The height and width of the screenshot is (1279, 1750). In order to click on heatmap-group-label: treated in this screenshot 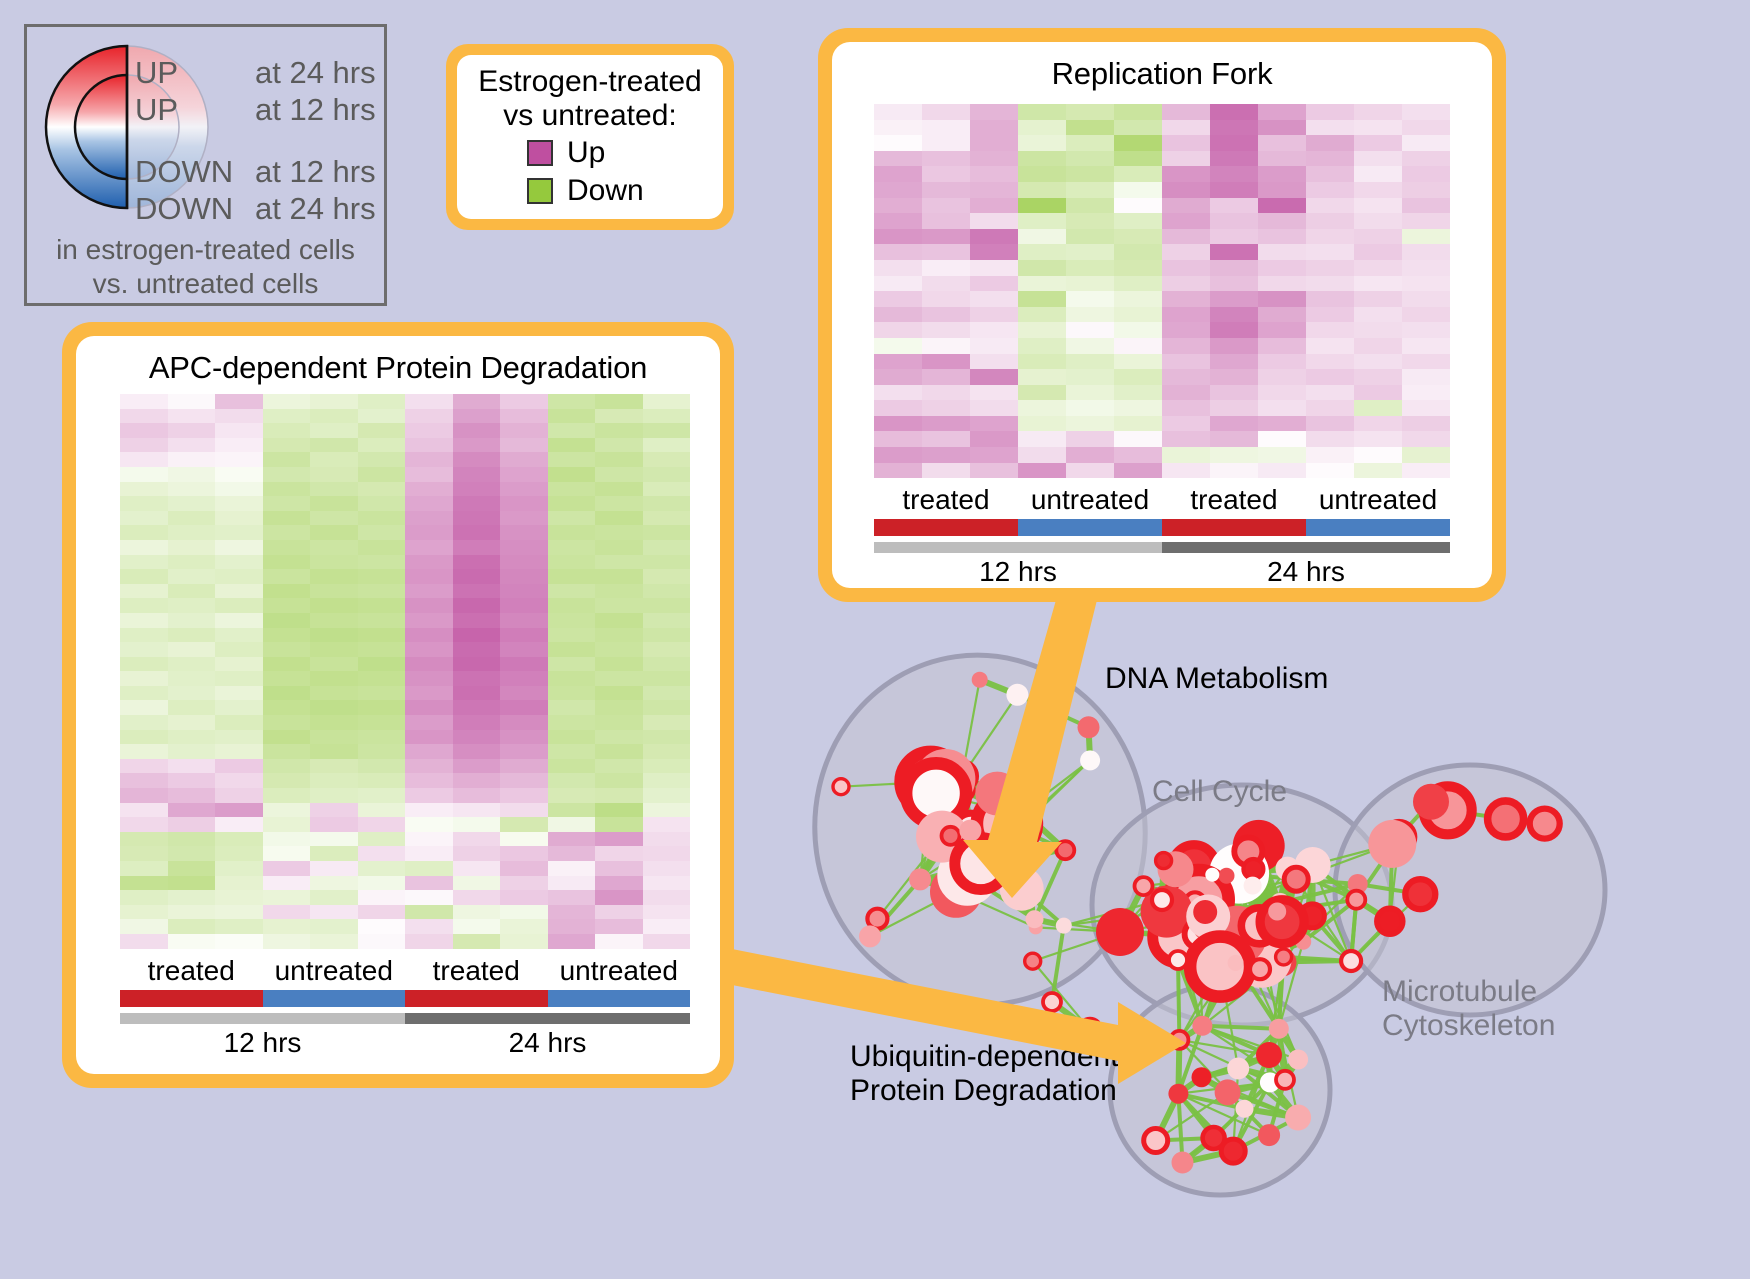, I will do `click(191, 970)`.